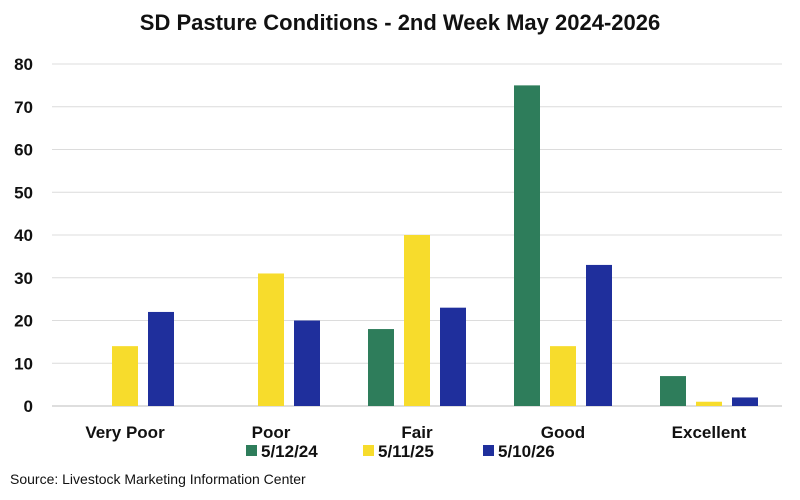 The image size is (800, 500). Describe the element at coordinates (289, 451) in the screenshot. I see `legend-label: 5/12/24` at that location.